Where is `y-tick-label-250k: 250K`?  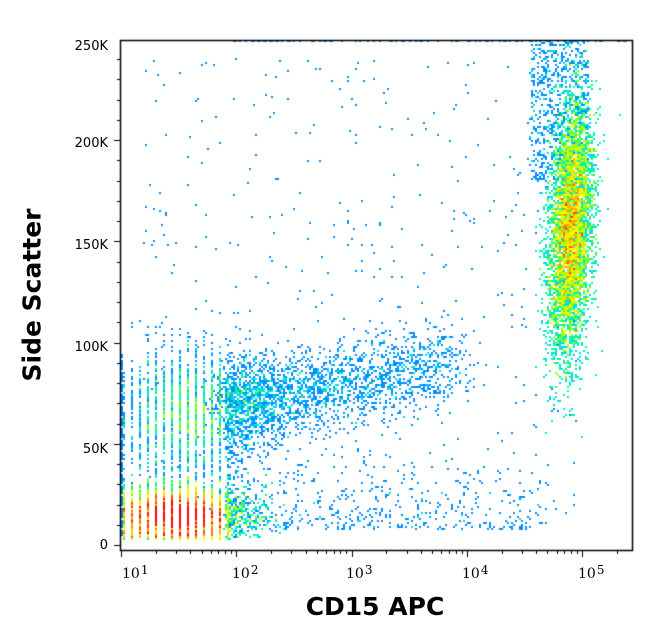 y-tick-label-250k: 250K is located at coordinates (91, 46).